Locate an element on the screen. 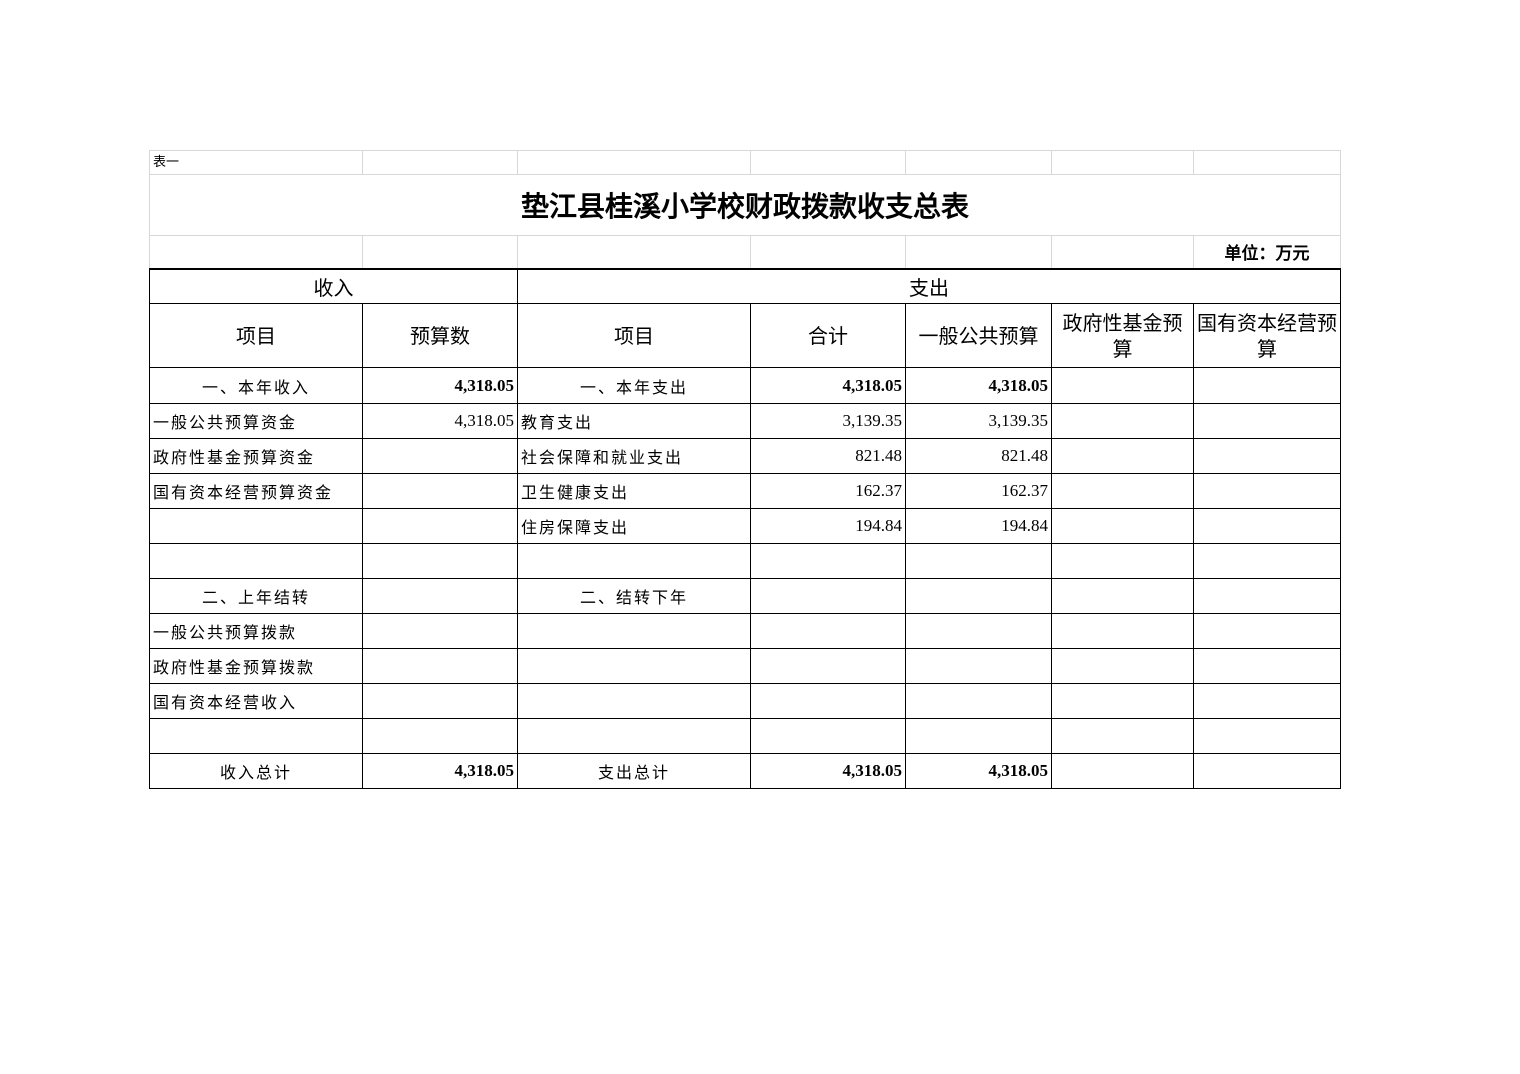 This screenshot has width=1520, height=1074. table-cell: 住房保障支出 is located at coordinates (634, 526).